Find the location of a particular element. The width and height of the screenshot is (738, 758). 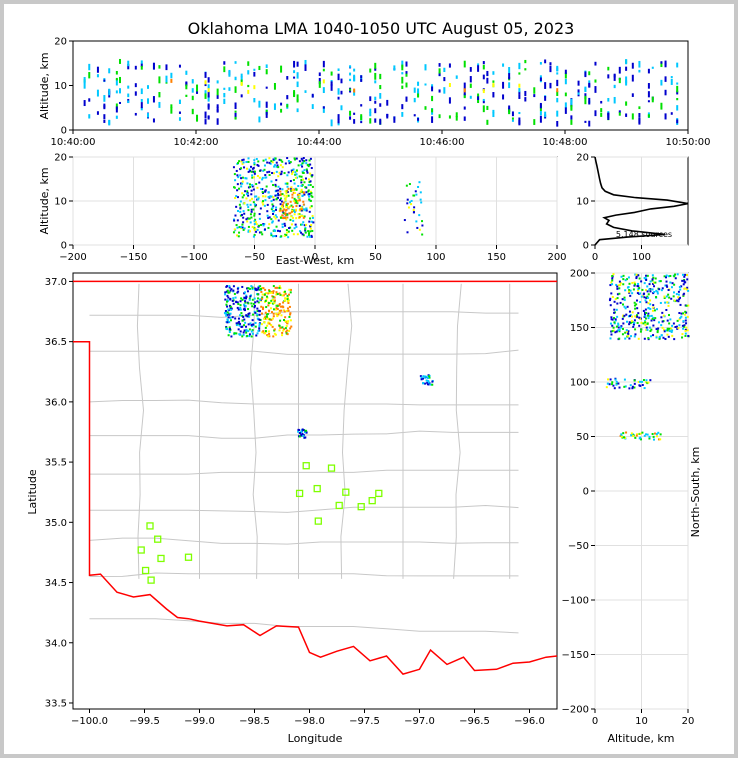

north-south-x-tick-label: 0 is located at coordinates (595, 721).